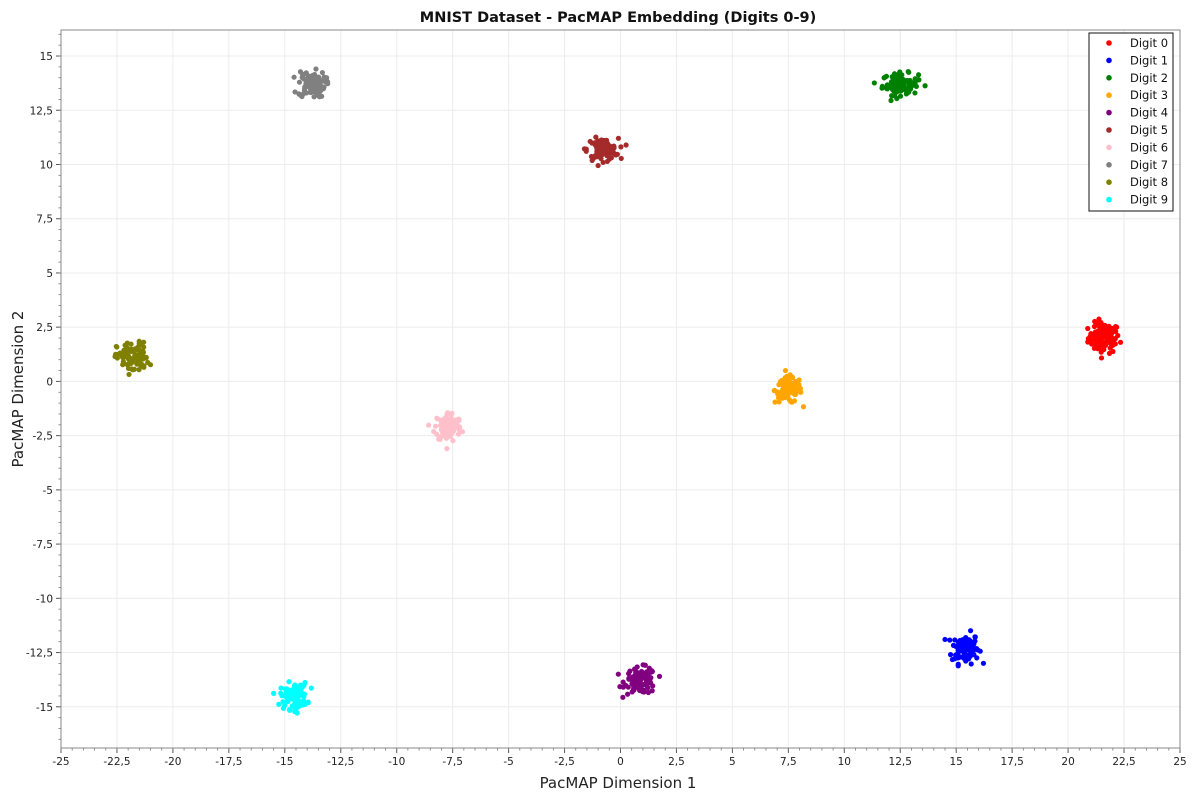 This screenshot has width=1200, height=804. Describe the element at coordinates (60, 762) in the screenshot. I see `x-tick-label: -25` at that location.